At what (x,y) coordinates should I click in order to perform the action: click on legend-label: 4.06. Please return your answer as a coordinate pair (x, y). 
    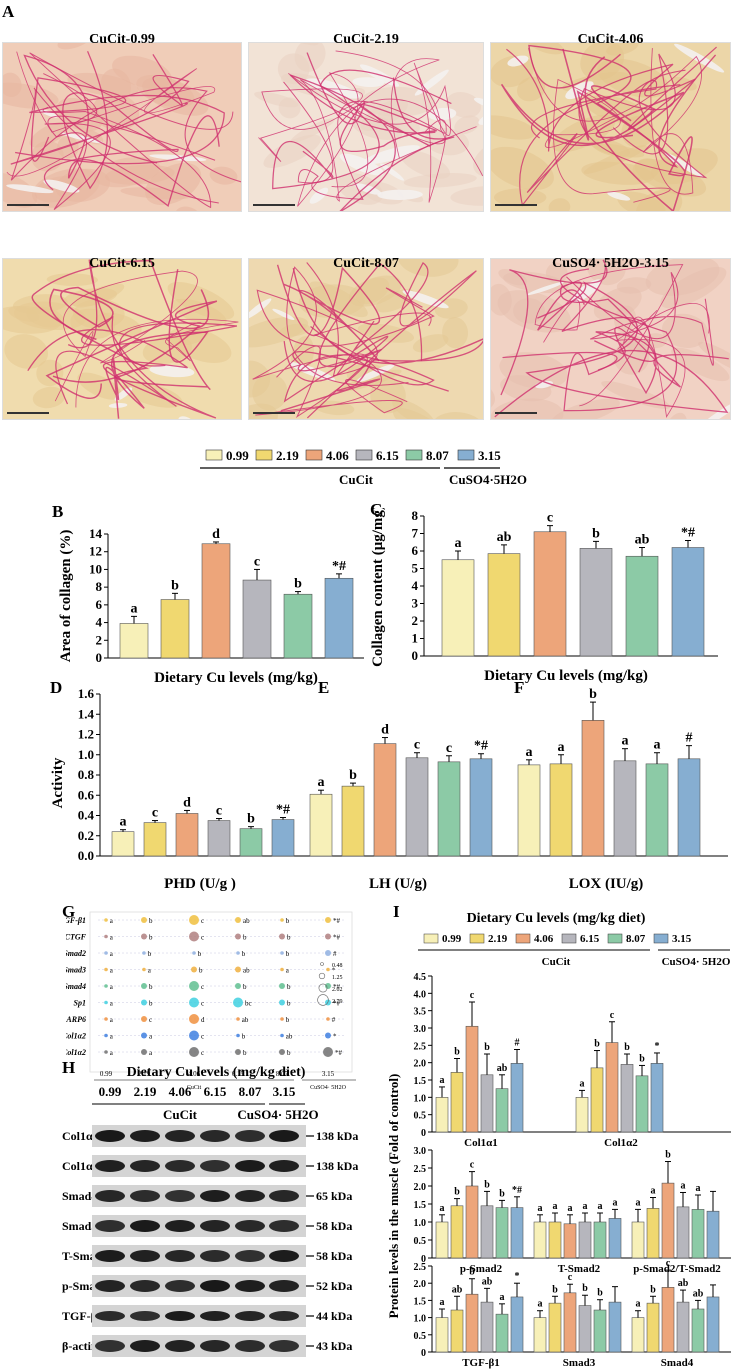
    Looking at the image, I should click on (337, 455).